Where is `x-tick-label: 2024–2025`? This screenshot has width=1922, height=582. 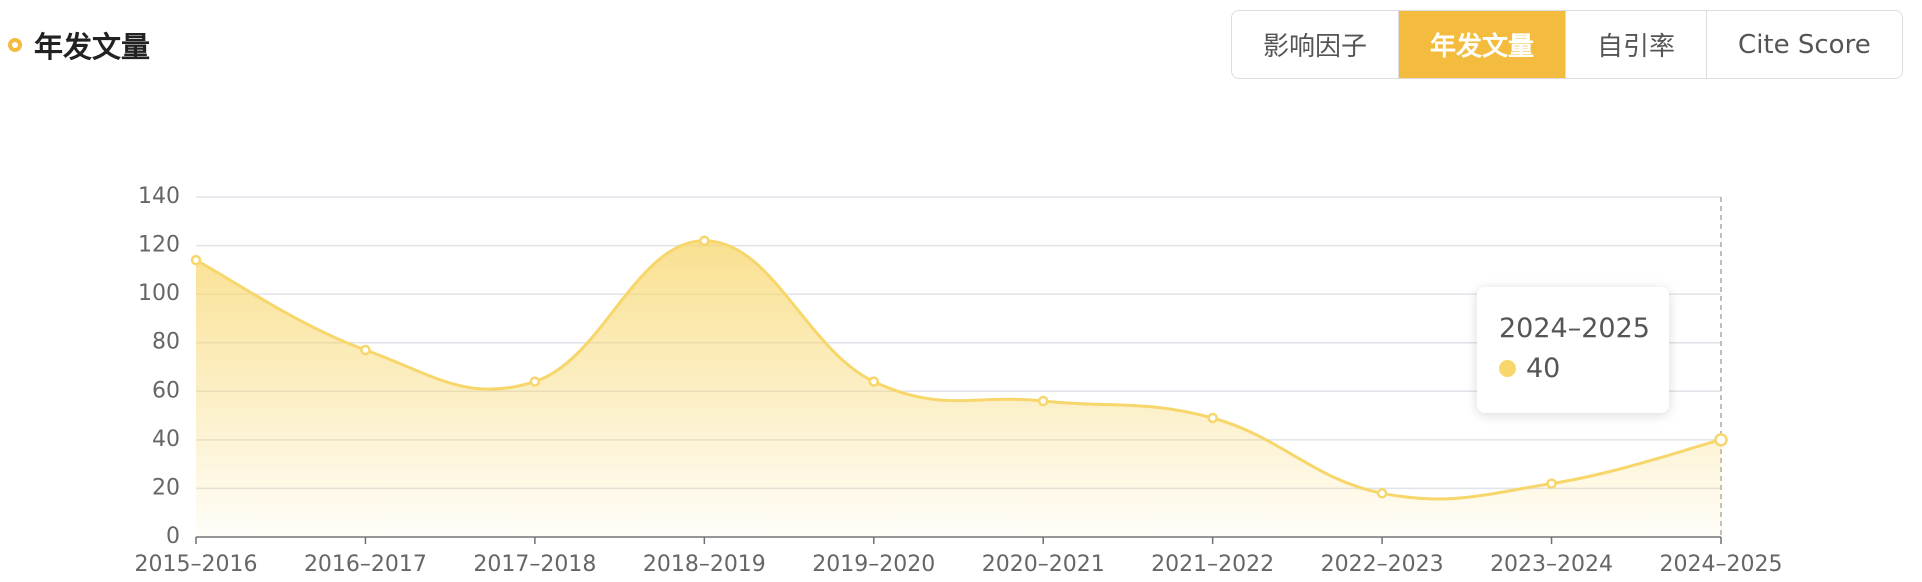
x-tick-label: 2024–2025 is located at coordinates (1721, 564).